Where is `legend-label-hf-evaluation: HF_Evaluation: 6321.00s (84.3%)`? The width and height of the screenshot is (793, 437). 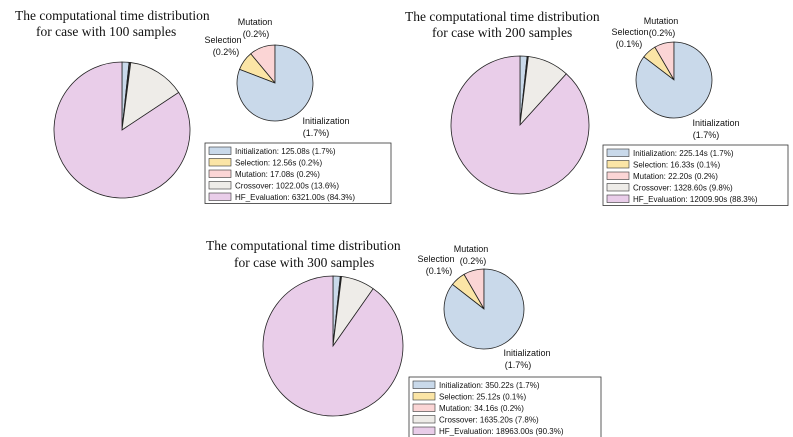 legend-label-hf-evaluation: HF_Evaluation: 6321.00s (84.3%) is located at coordinates (295, 197).